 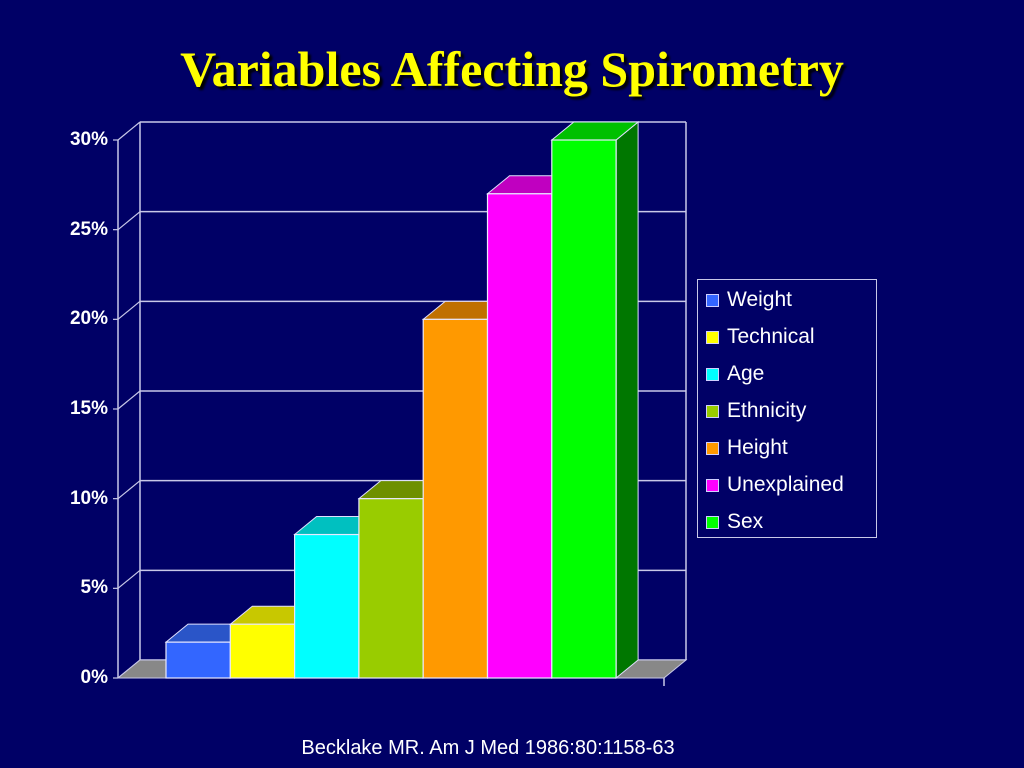 What do you see at coordinates (519, 436) in the screenshot?
I see `bar-unexplained` at bounding box center [519, 436].